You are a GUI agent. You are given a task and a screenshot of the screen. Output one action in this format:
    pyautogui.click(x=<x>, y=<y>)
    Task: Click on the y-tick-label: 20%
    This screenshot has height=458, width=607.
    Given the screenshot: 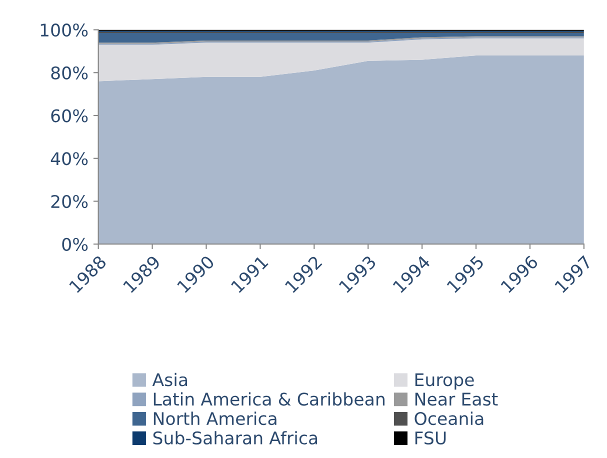 What is the action you would take?
    pyautogui.click(x=69, y=201)
    